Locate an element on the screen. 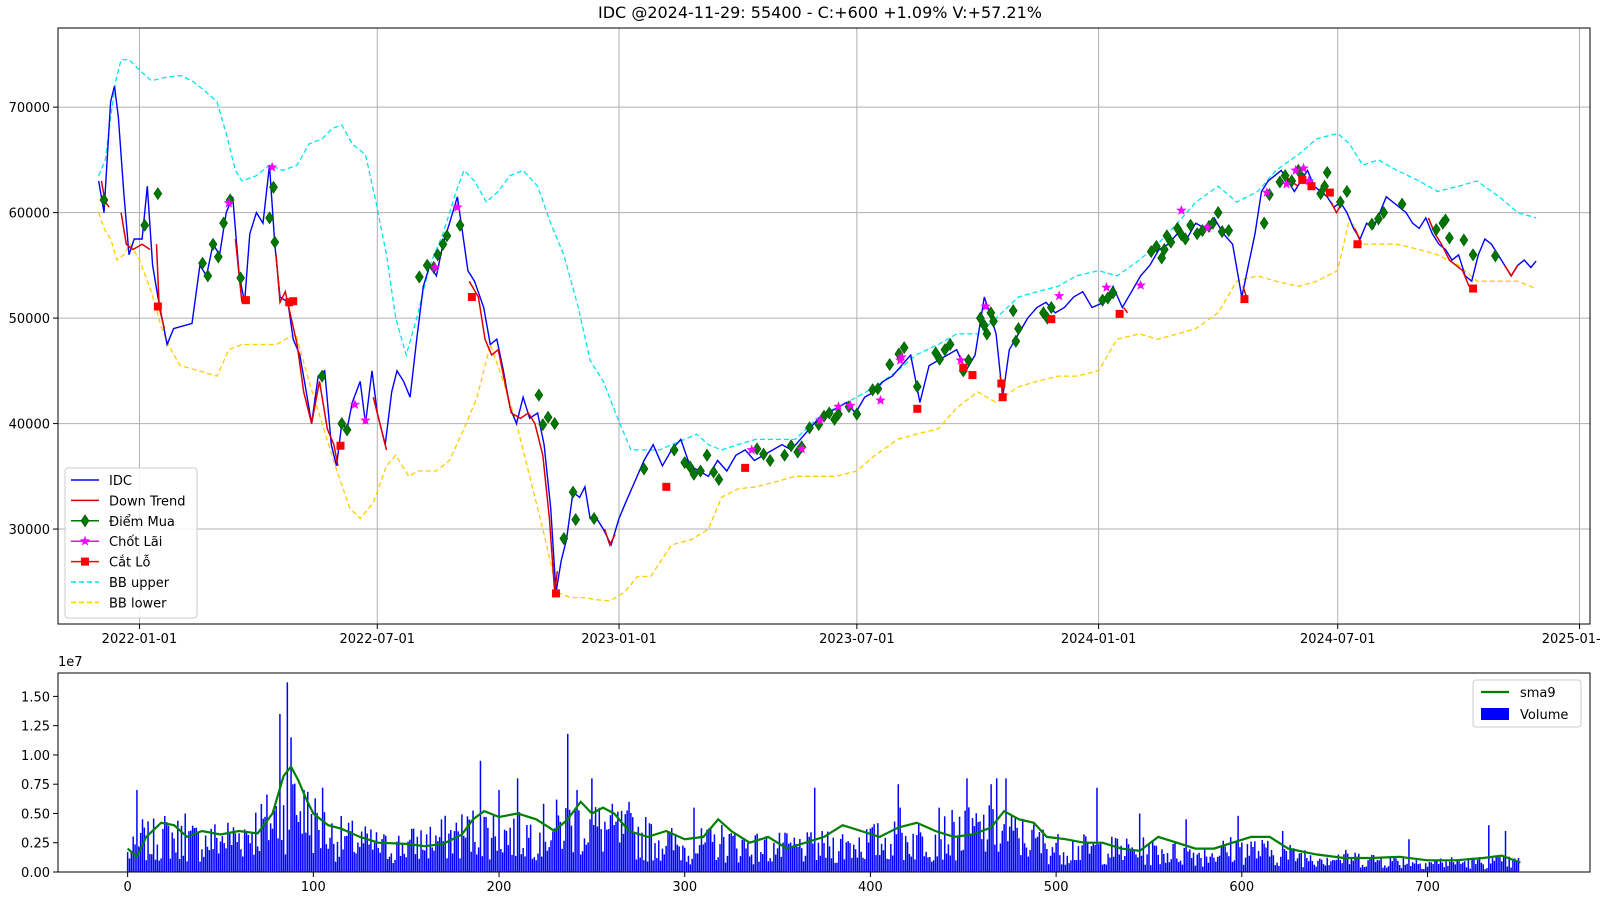 The height and width of the screenshot is (904, 1600). volume-x-tick-label: 600 is located at coordinates (1241, 887).